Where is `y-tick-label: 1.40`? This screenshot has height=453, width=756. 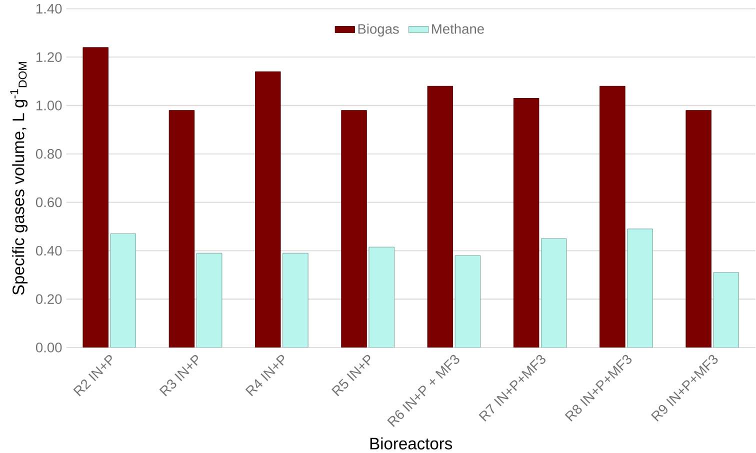 y-tick-label: 1.40 is located at coordinates (49, 9).